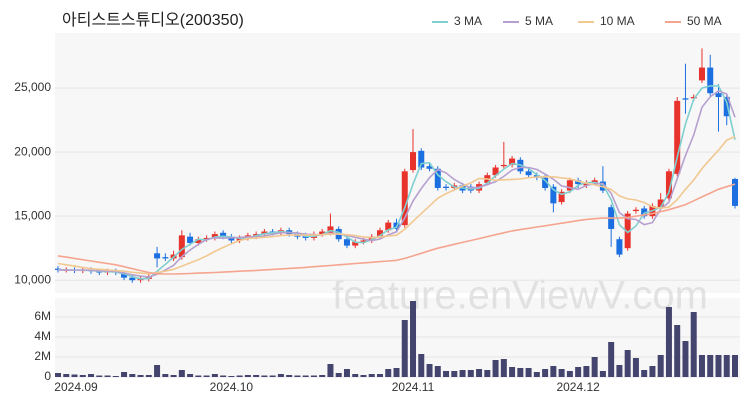 Image resolution: width=750 pixels, height=400 pixels. What do you see at coordinates (468, 21) in the screenshot?
I see `legend-label: 3 MA` at bounding box center [468, 21].